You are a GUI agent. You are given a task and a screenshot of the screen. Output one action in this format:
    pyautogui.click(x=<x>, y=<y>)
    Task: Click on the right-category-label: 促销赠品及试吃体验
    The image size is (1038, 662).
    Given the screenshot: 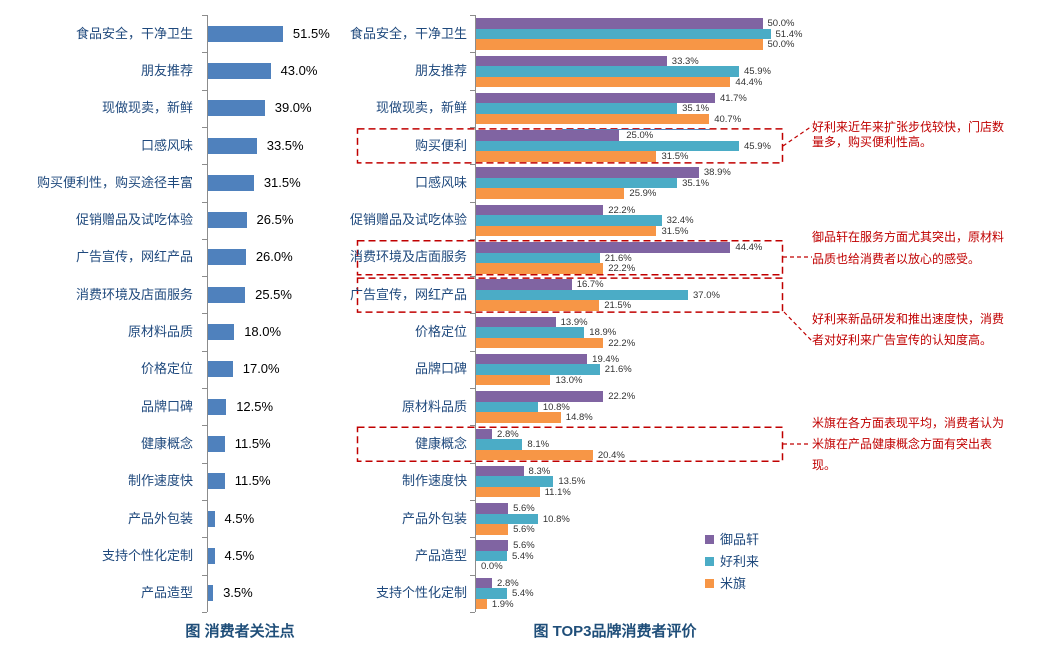 What is the action you would take?
    pyautogui.click(x=408, y=220)
    